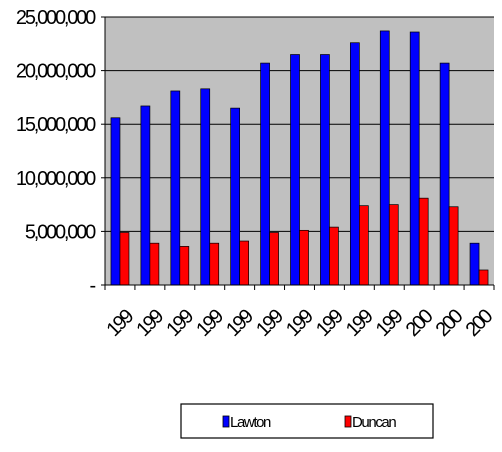  What do you see at coordinates (93, 286) in the screenshot?
I see `y-tick-label: -` at bounding box center [93, 286].